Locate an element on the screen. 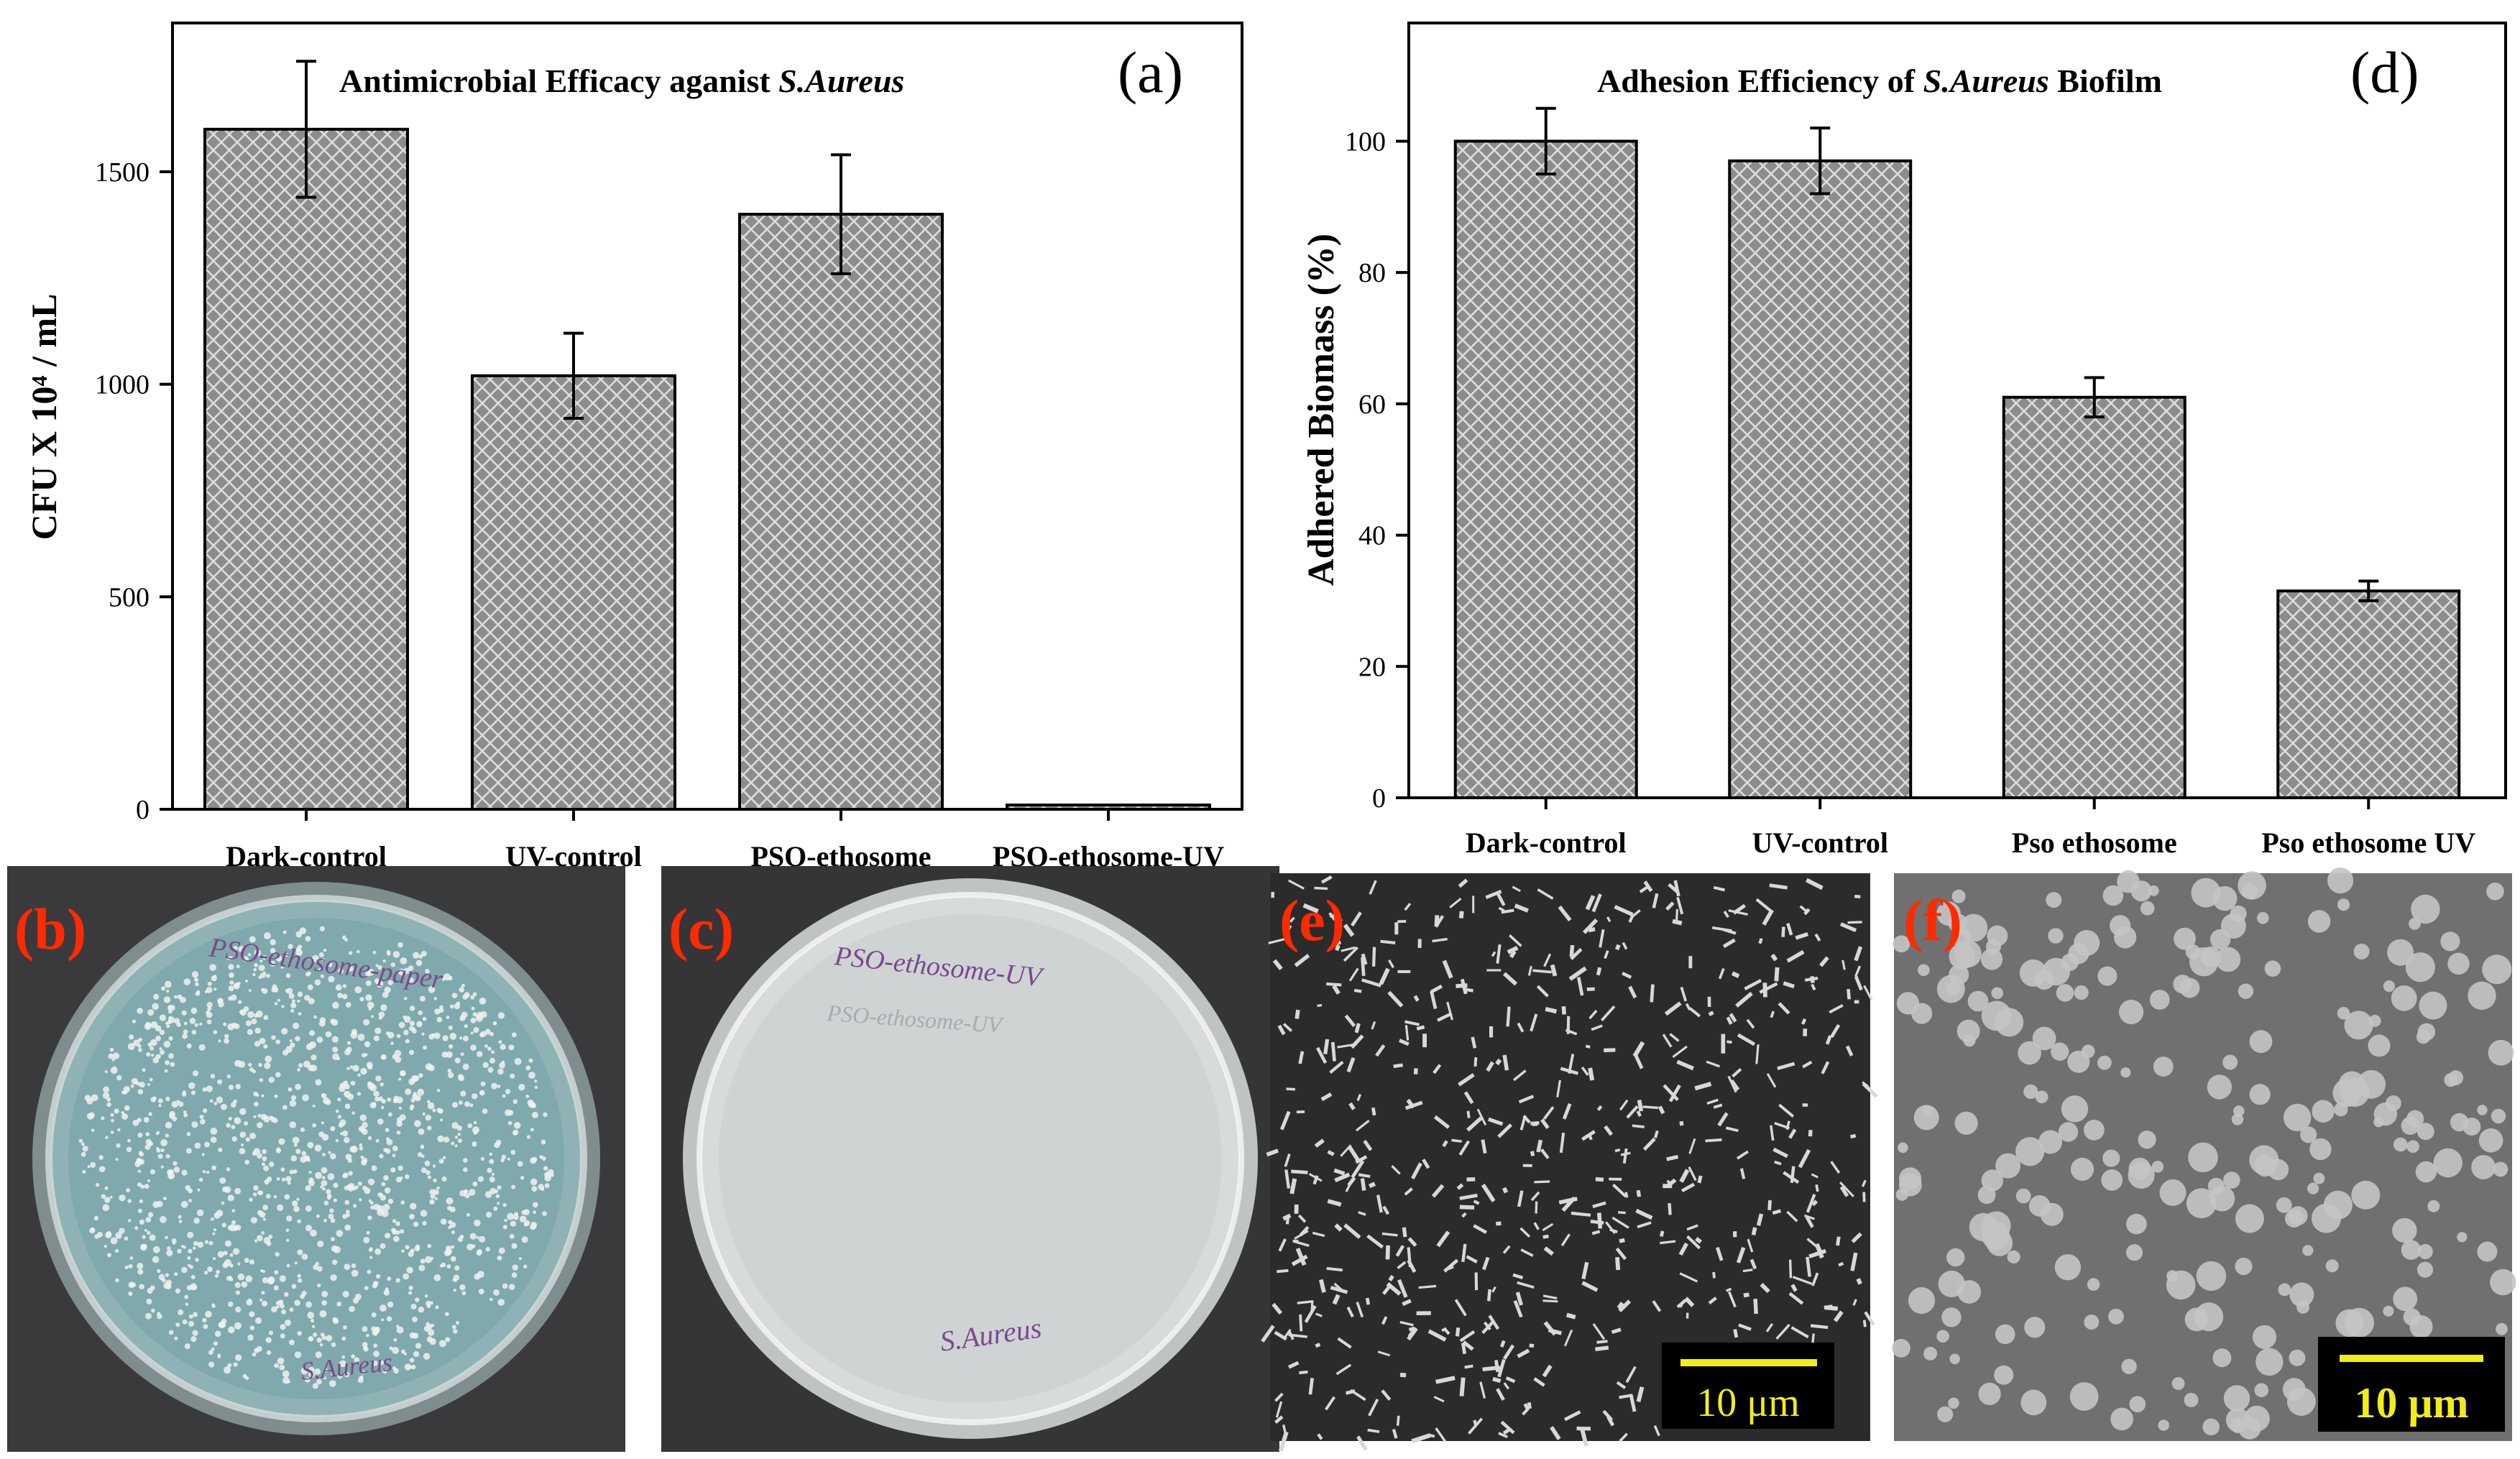 This screenshot has height=1459, width=2520. photo-sem-dark: 10 μm (e) is located at coordinates (1569, 1162).